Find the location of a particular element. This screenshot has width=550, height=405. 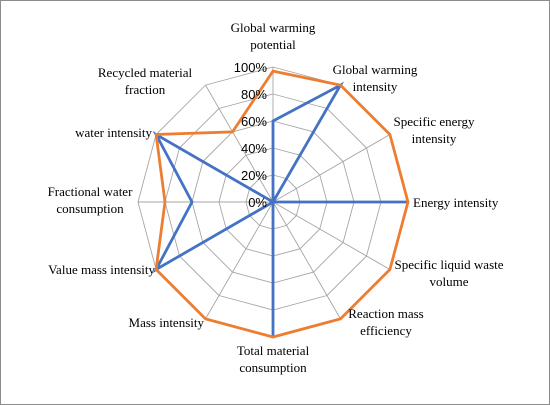

category-label: Value mass intensity is located at coordinates (101, 269).